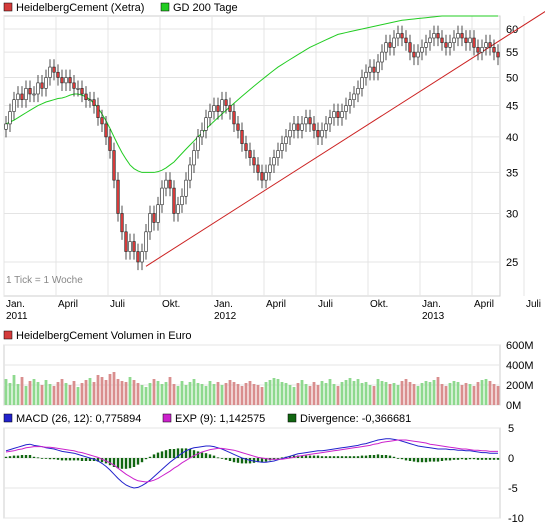 The height and width of the screenshot is (530, 545). Describe the element at coordinates (533, 304) in the screenshot. I see `x-tick-label: Juli` at that location.